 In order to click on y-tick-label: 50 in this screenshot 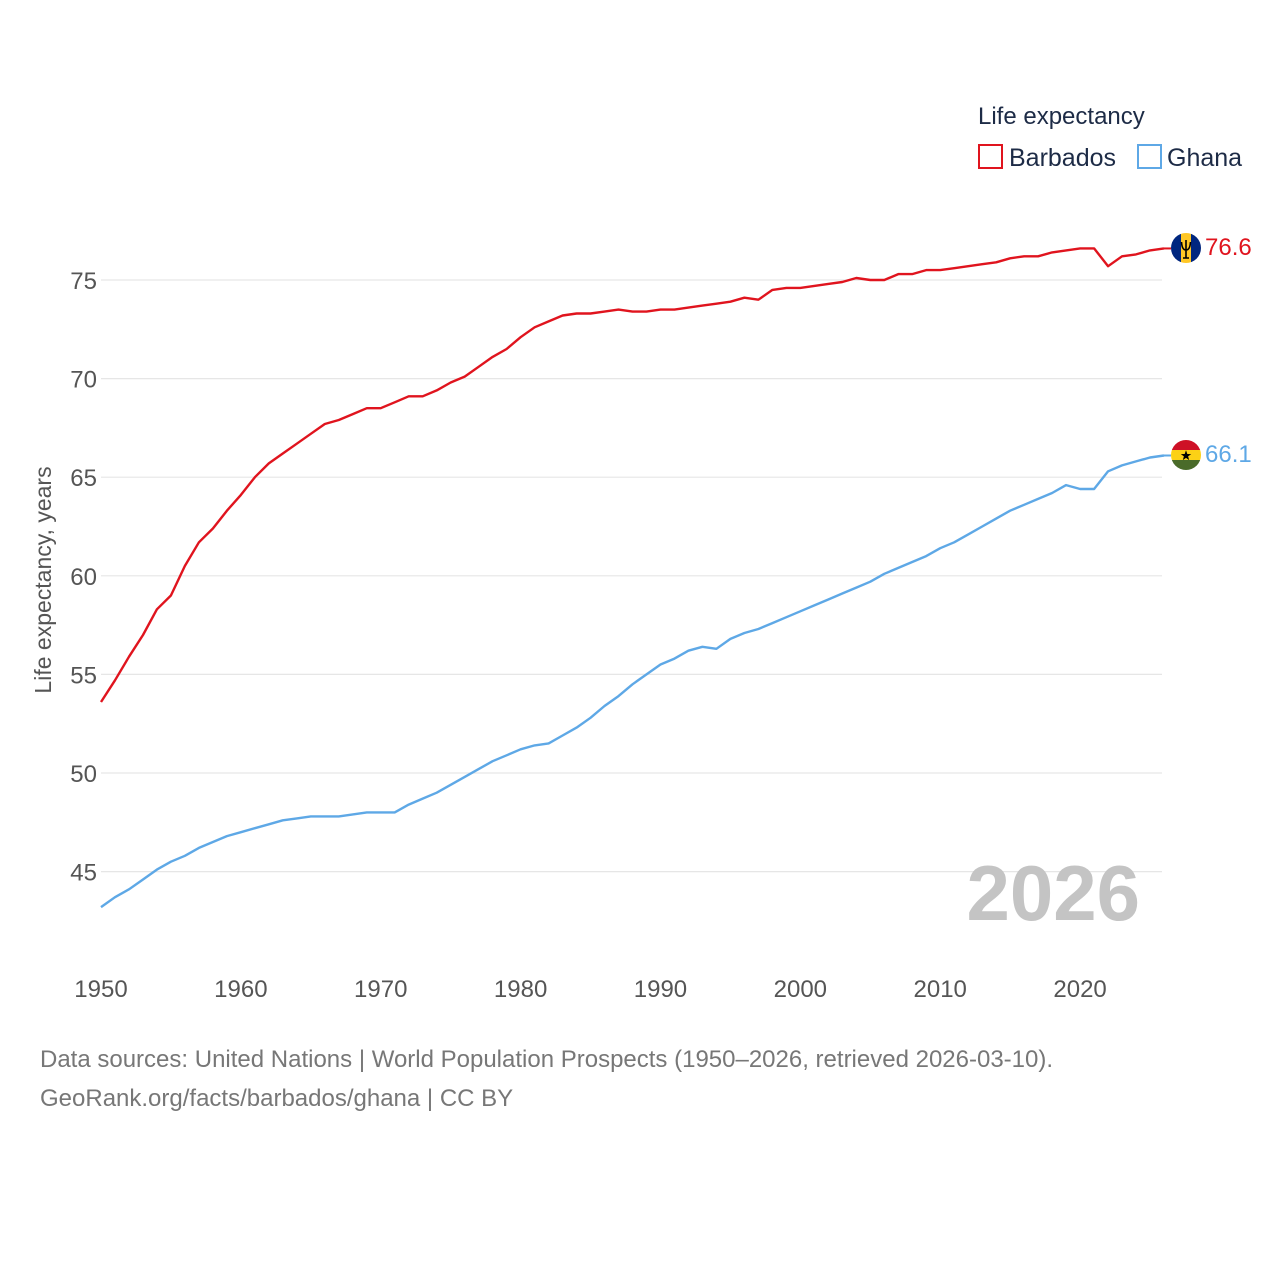, I will do `click(83, 774)`.